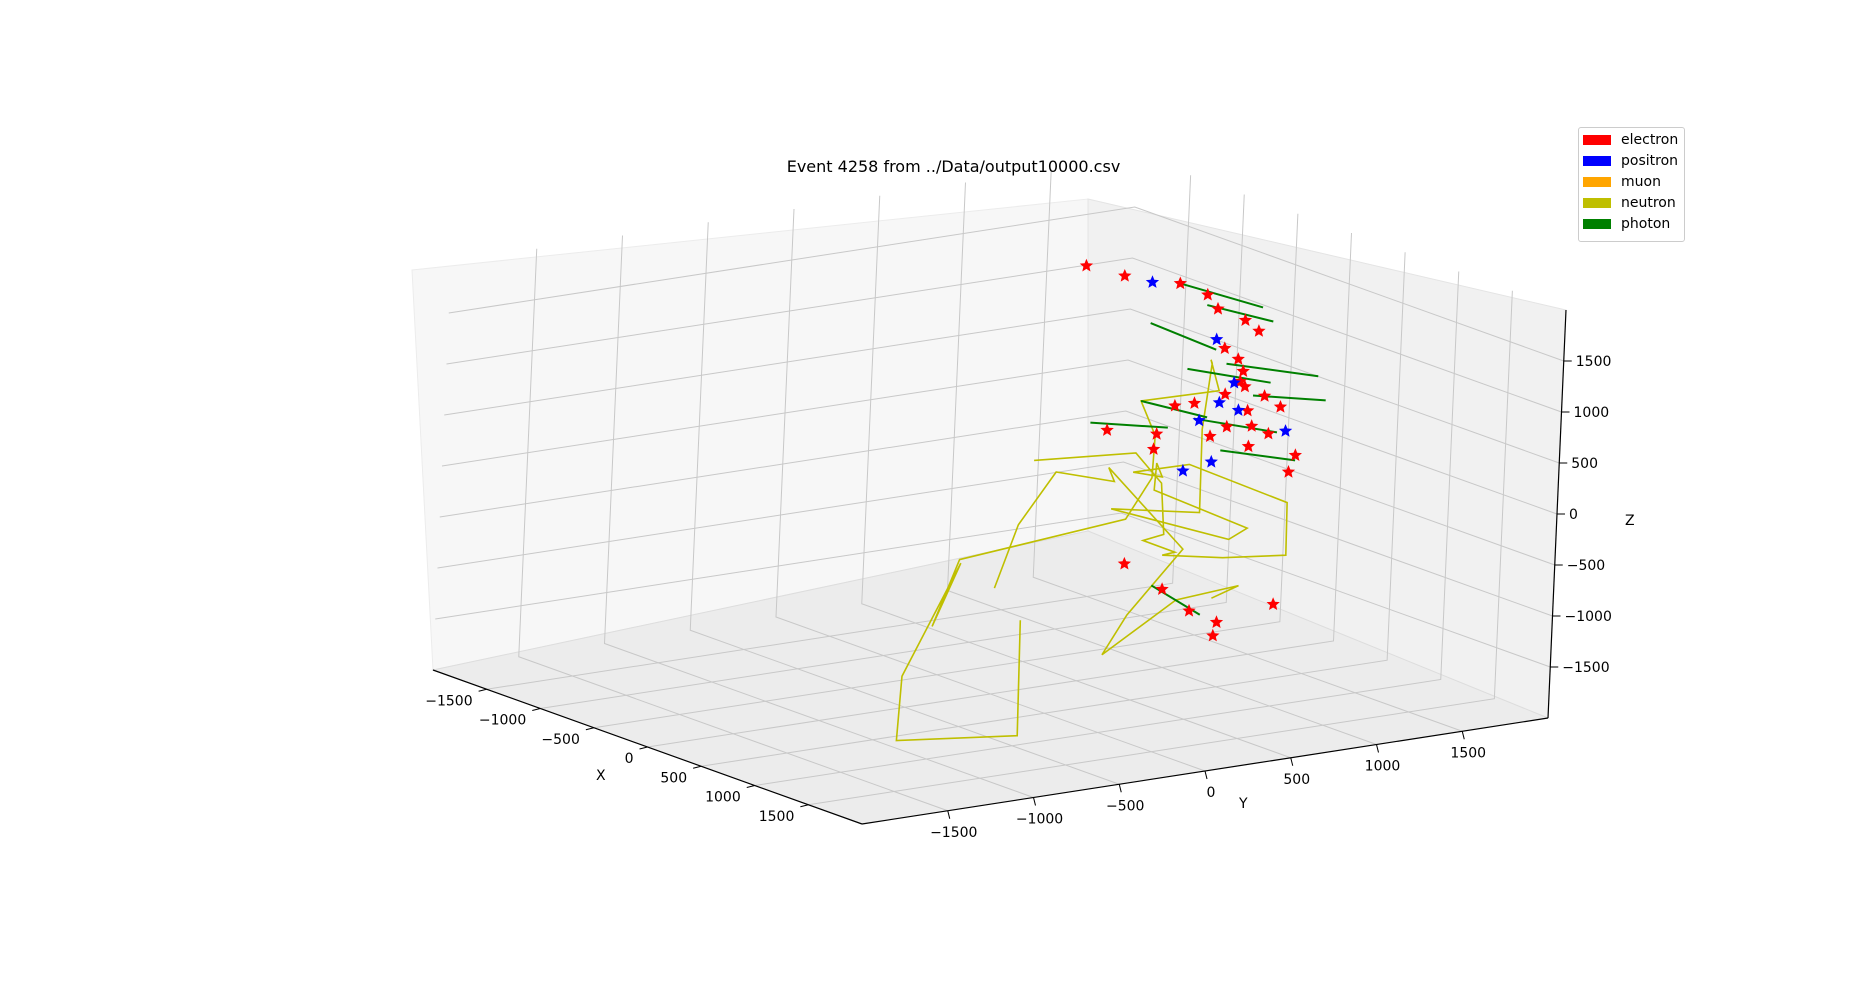  What do you see at coordinates (1594, 362) in the screenshot?
I see `z-tick-label: 1500` at bounding box center [1594, 362].